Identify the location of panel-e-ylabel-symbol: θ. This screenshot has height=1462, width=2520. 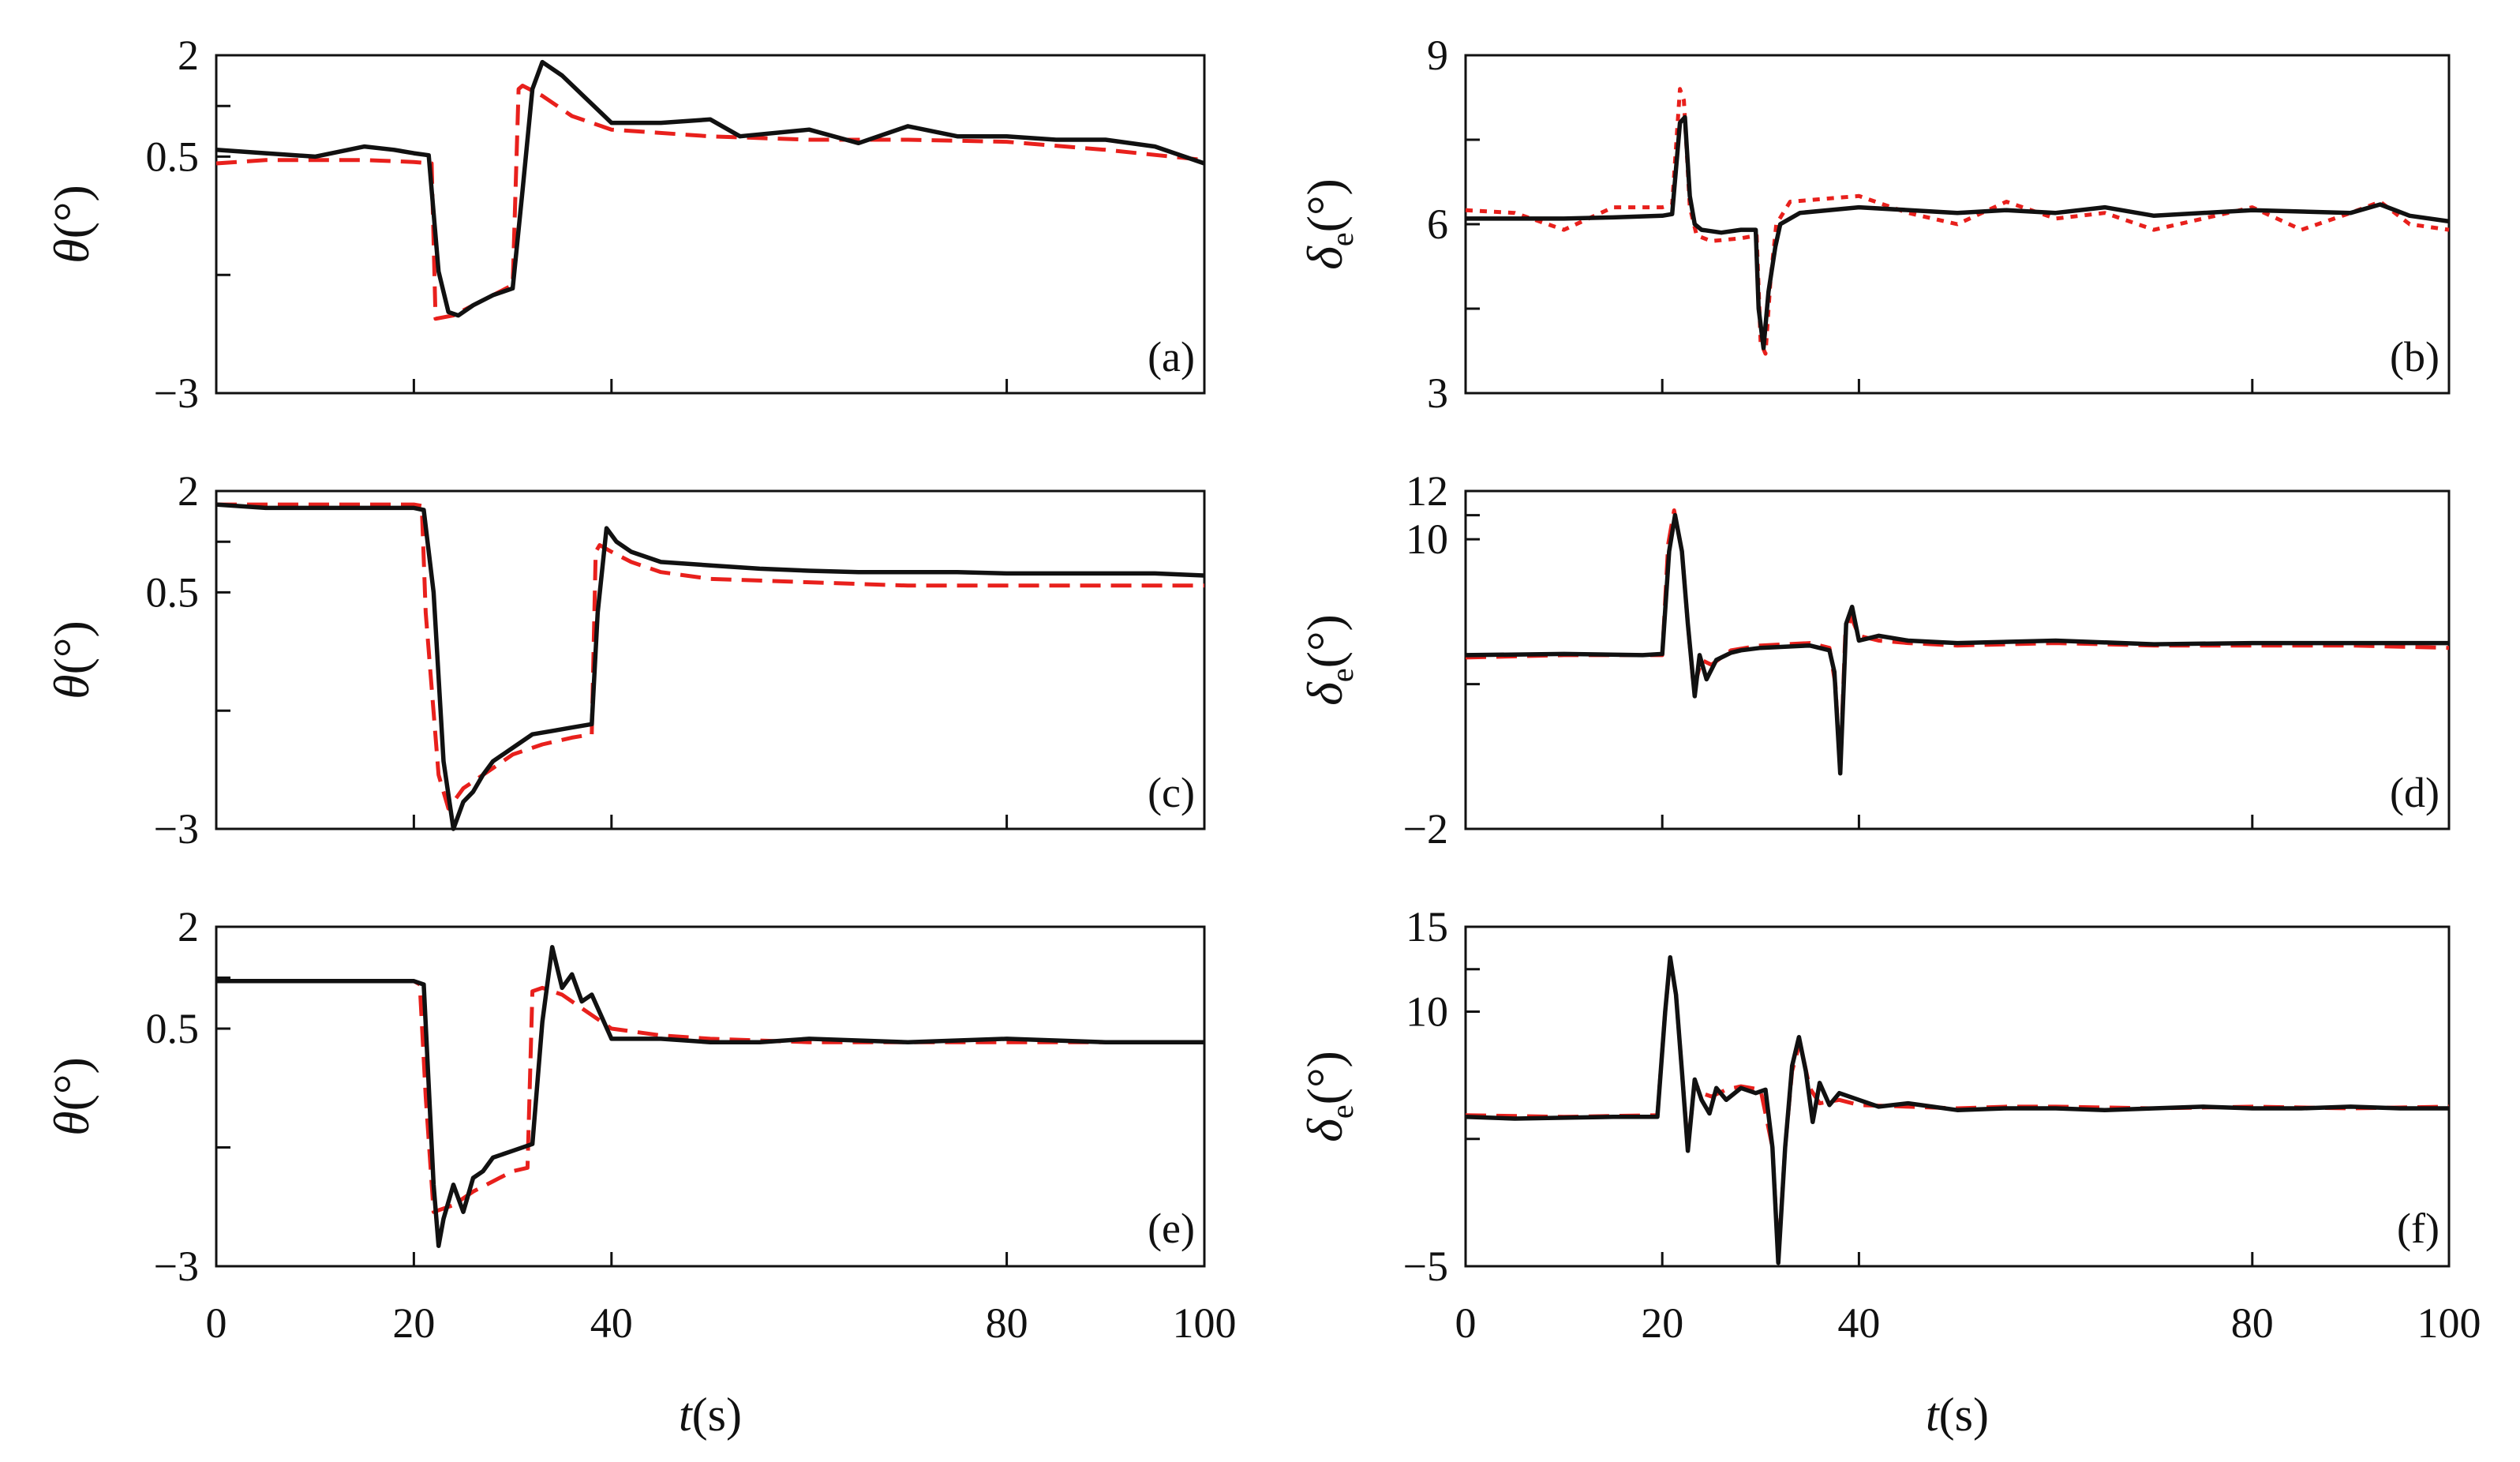
(71, 1123).